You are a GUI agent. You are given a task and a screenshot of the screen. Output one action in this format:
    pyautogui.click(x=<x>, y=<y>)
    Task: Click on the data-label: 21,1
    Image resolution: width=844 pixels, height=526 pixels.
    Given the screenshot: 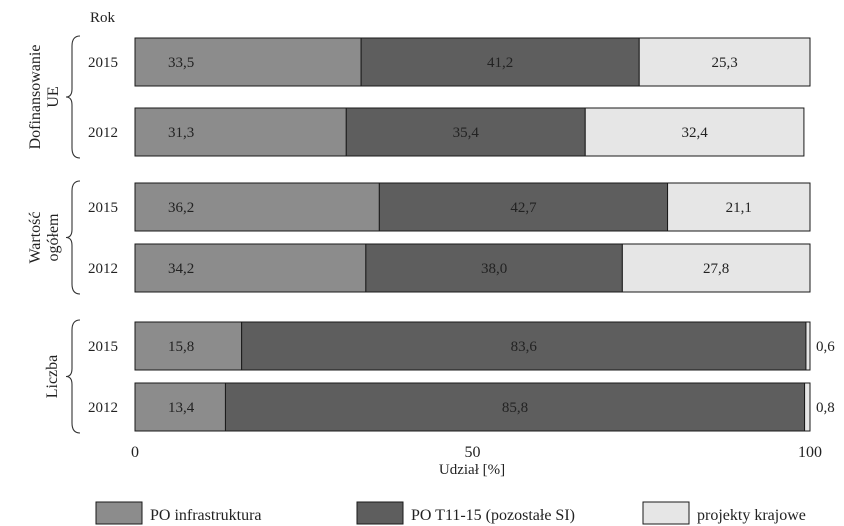 What is the action you would take?
    pyautogui.click(x=739, y=208)
    